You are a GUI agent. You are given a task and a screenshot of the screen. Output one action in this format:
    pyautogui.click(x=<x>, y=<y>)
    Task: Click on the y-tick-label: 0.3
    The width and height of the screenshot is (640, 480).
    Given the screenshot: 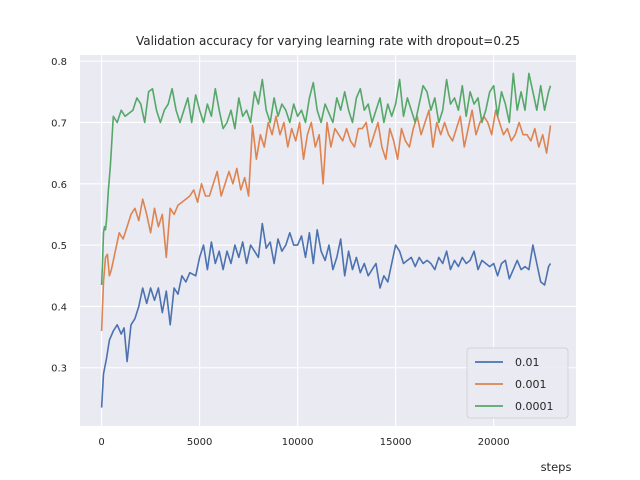 What is the action you would take?
    pyautogui.click(x=59, y=369)
    